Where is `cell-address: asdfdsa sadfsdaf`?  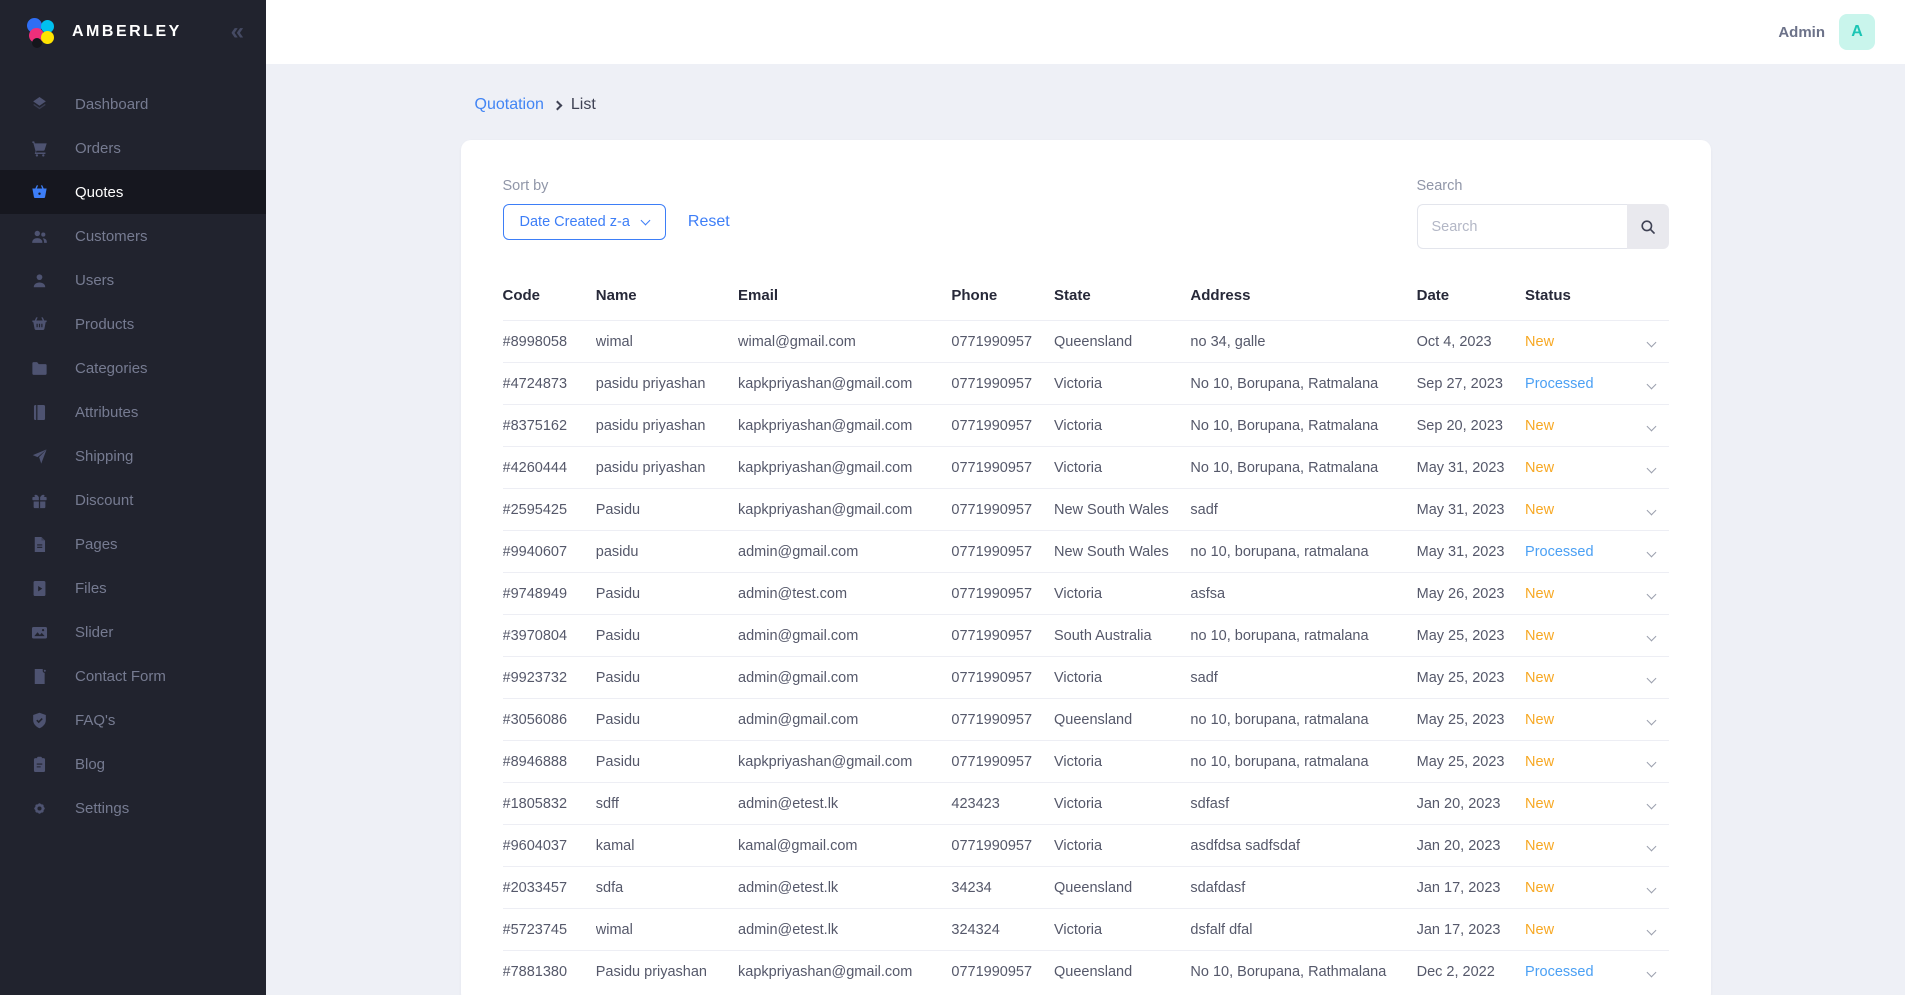 cell-address: asdfdsa sadfsdaf is located at coordinates (1303, 845).